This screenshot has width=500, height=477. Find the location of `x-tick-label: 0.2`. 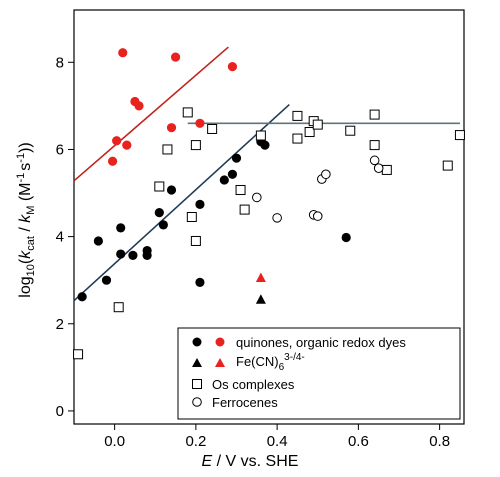

x-tick-label: 0.2 is located at coordinates (195, 441).